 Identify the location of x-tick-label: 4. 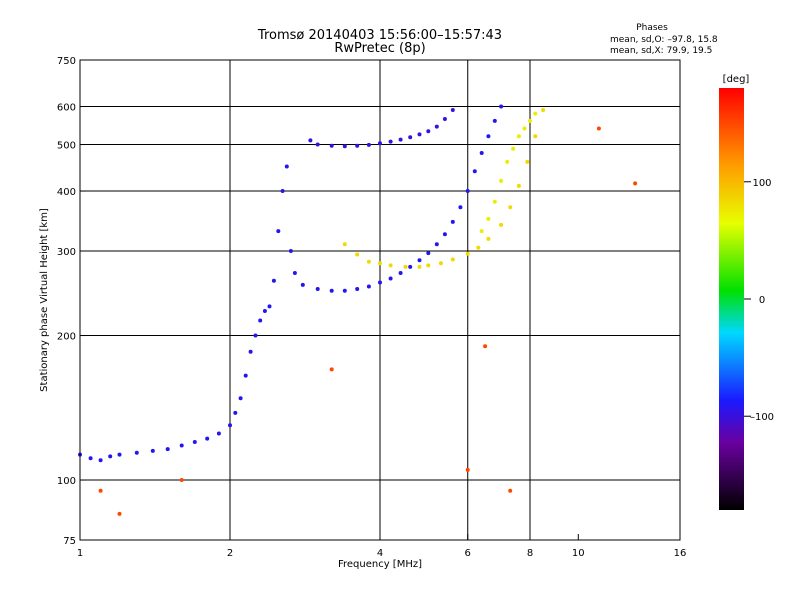
(380, 553).